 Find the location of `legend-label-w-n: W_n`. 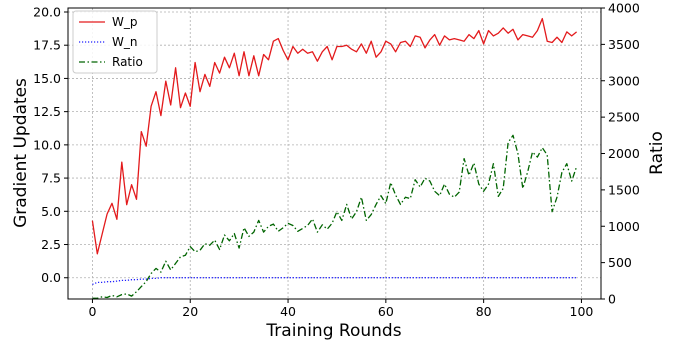

legend-label-w-n: W_n is located at coordinates (124, 42).